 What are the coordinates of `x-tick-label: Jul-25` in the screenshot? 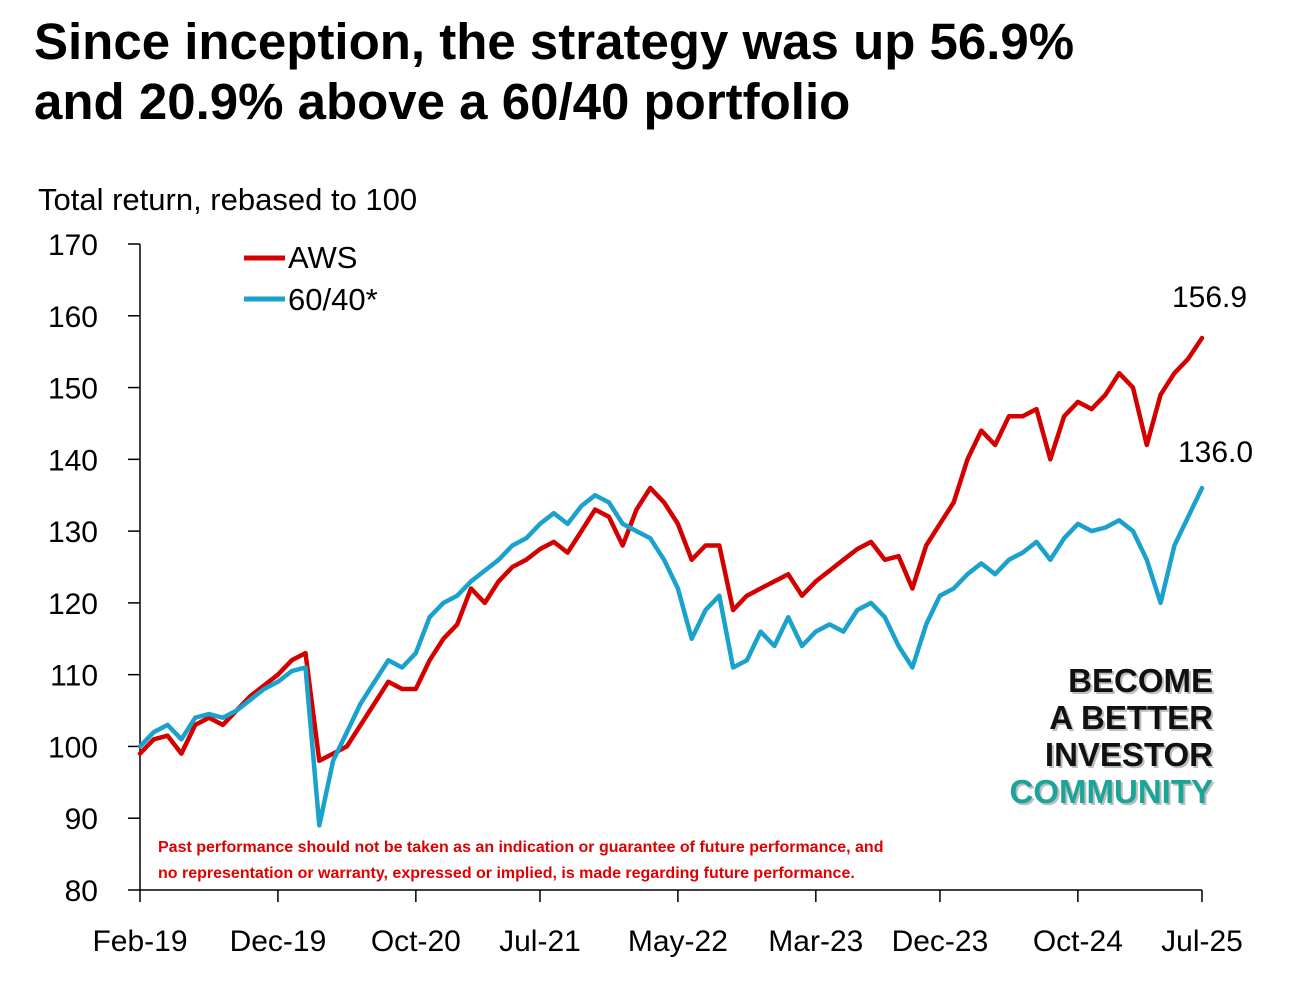 It's located at (1202, 941).